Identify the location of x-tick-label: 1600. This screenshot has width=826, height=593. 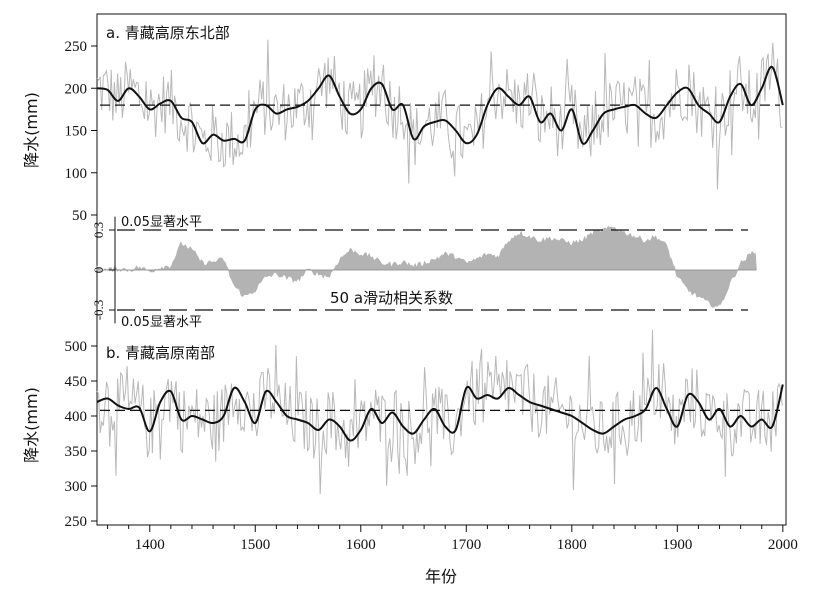
(361, 545).